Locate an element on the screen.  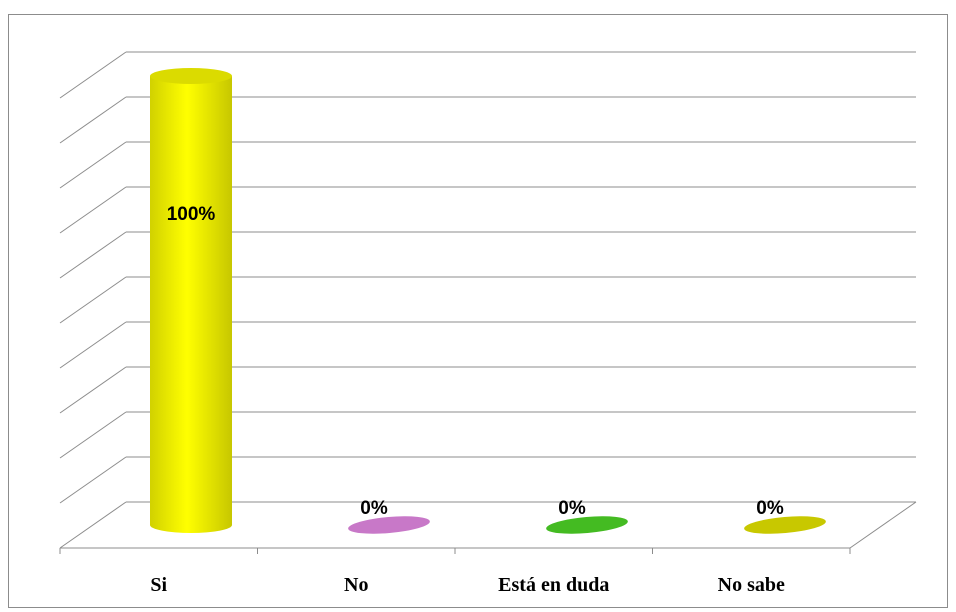
data-label: 100% is located at coordinates (191, 214).